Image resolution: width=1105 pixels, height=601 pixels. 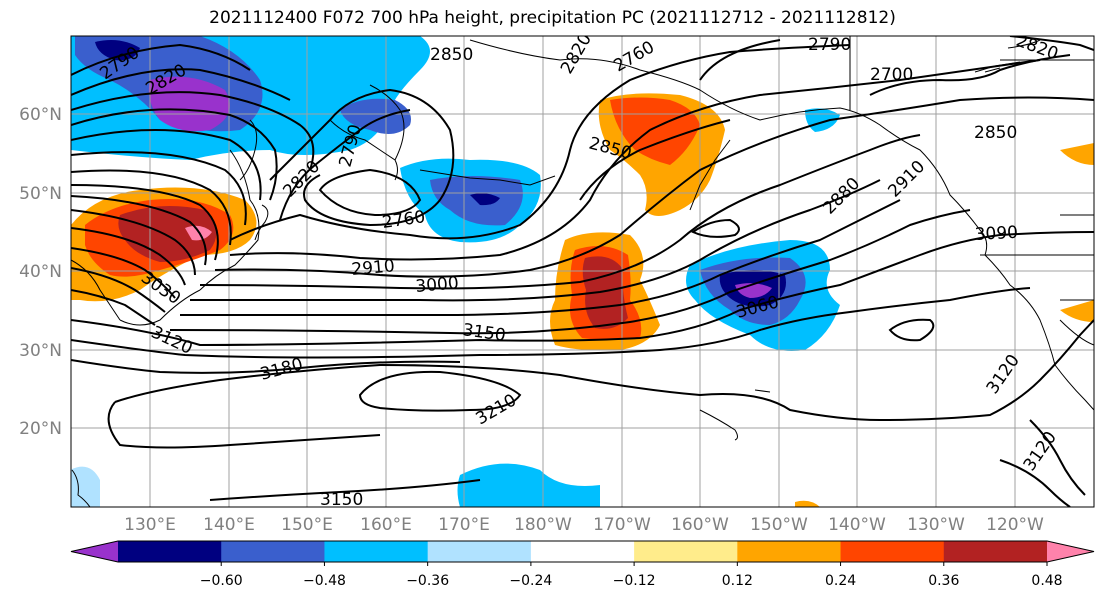 What do you see at coordinates (437, 285) in the screenshot?
I see `contour-label: 3000` at bounding box center [437, 285].